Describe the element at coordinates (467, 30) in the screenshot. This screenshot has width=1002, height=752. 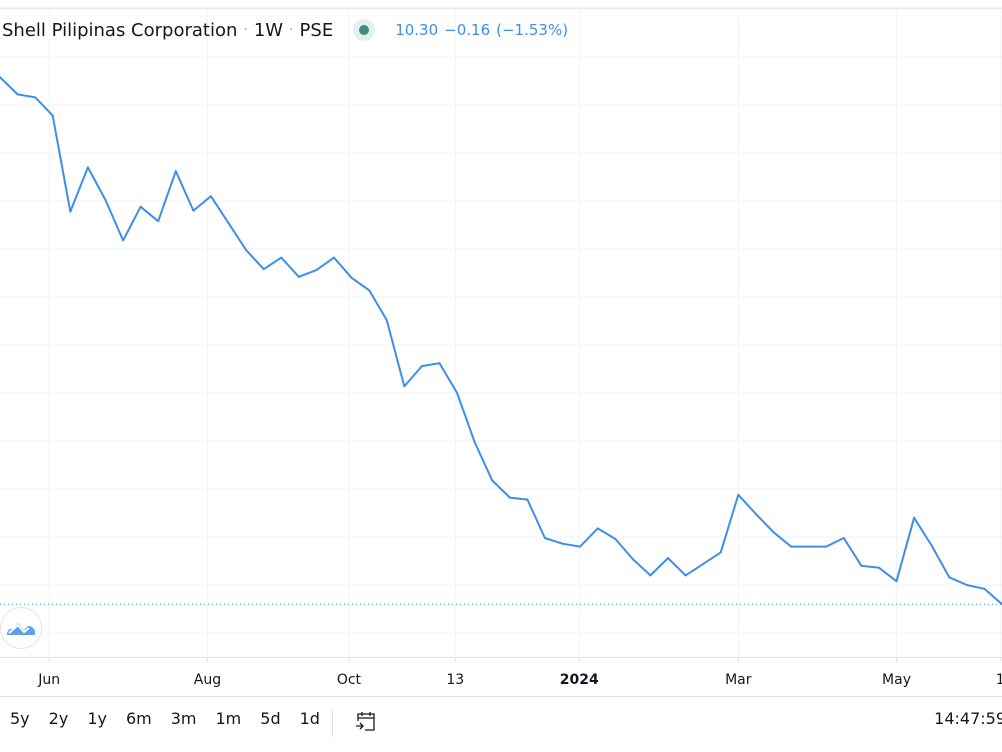
I see `price-change: −0.16` at that location.